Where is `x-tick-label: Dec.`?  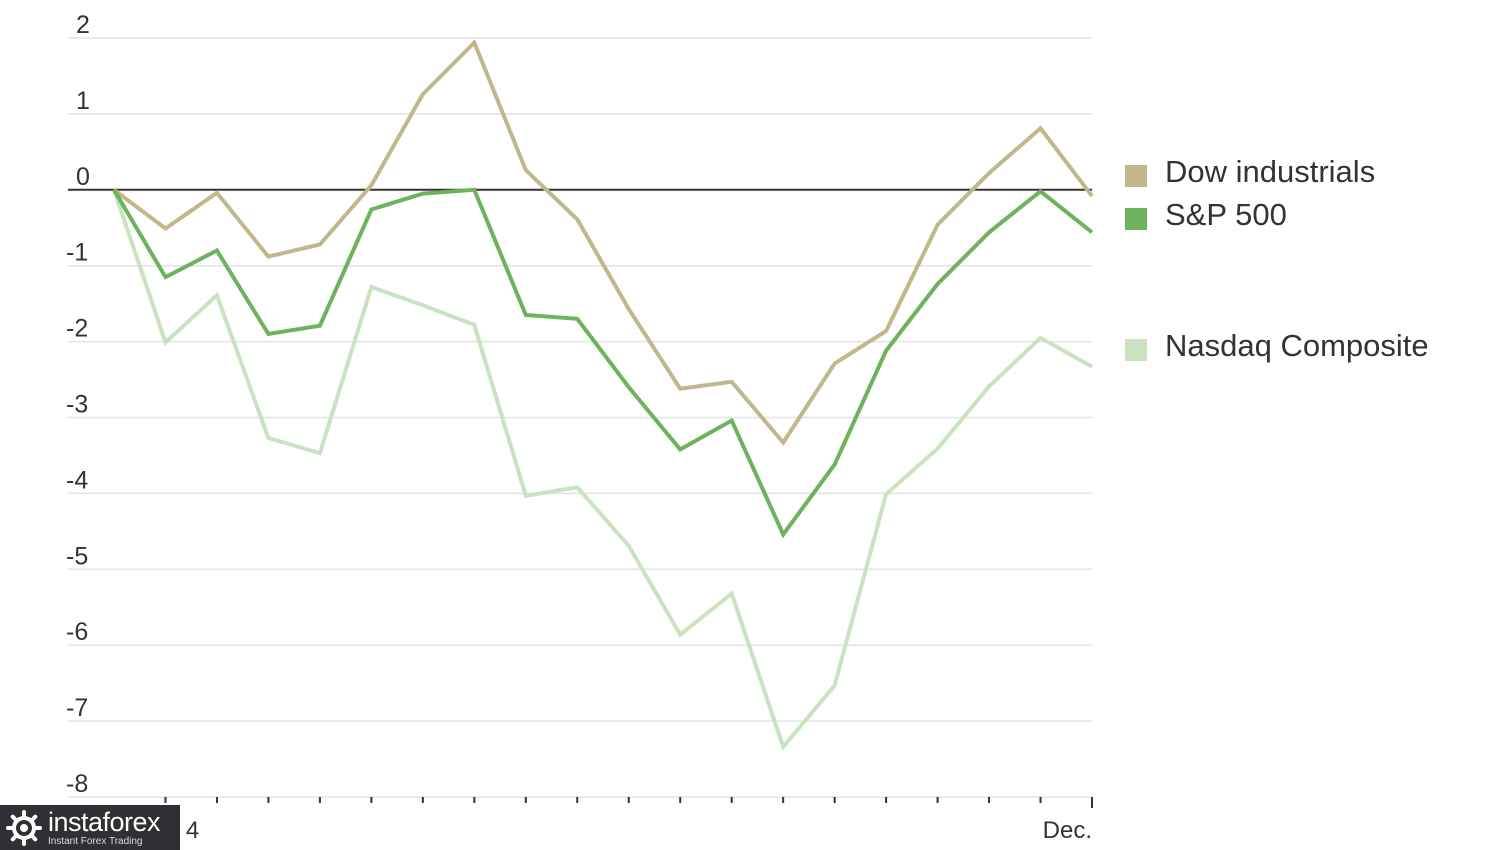 x-tick-label: Dec. is located at coordinates (1067, 830).